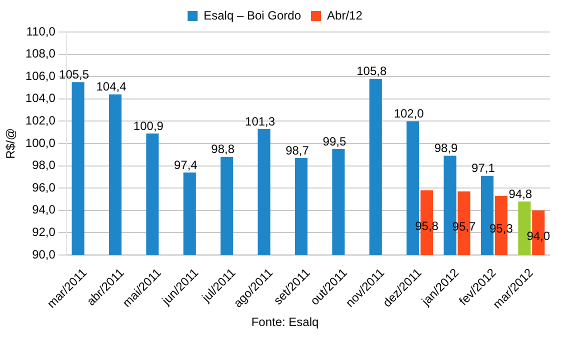 The height and width of the screenshot is (339, 570). Describe the element at coordinates (520, 193) in the screenshot. I see `data-label: 94,8` at that location.